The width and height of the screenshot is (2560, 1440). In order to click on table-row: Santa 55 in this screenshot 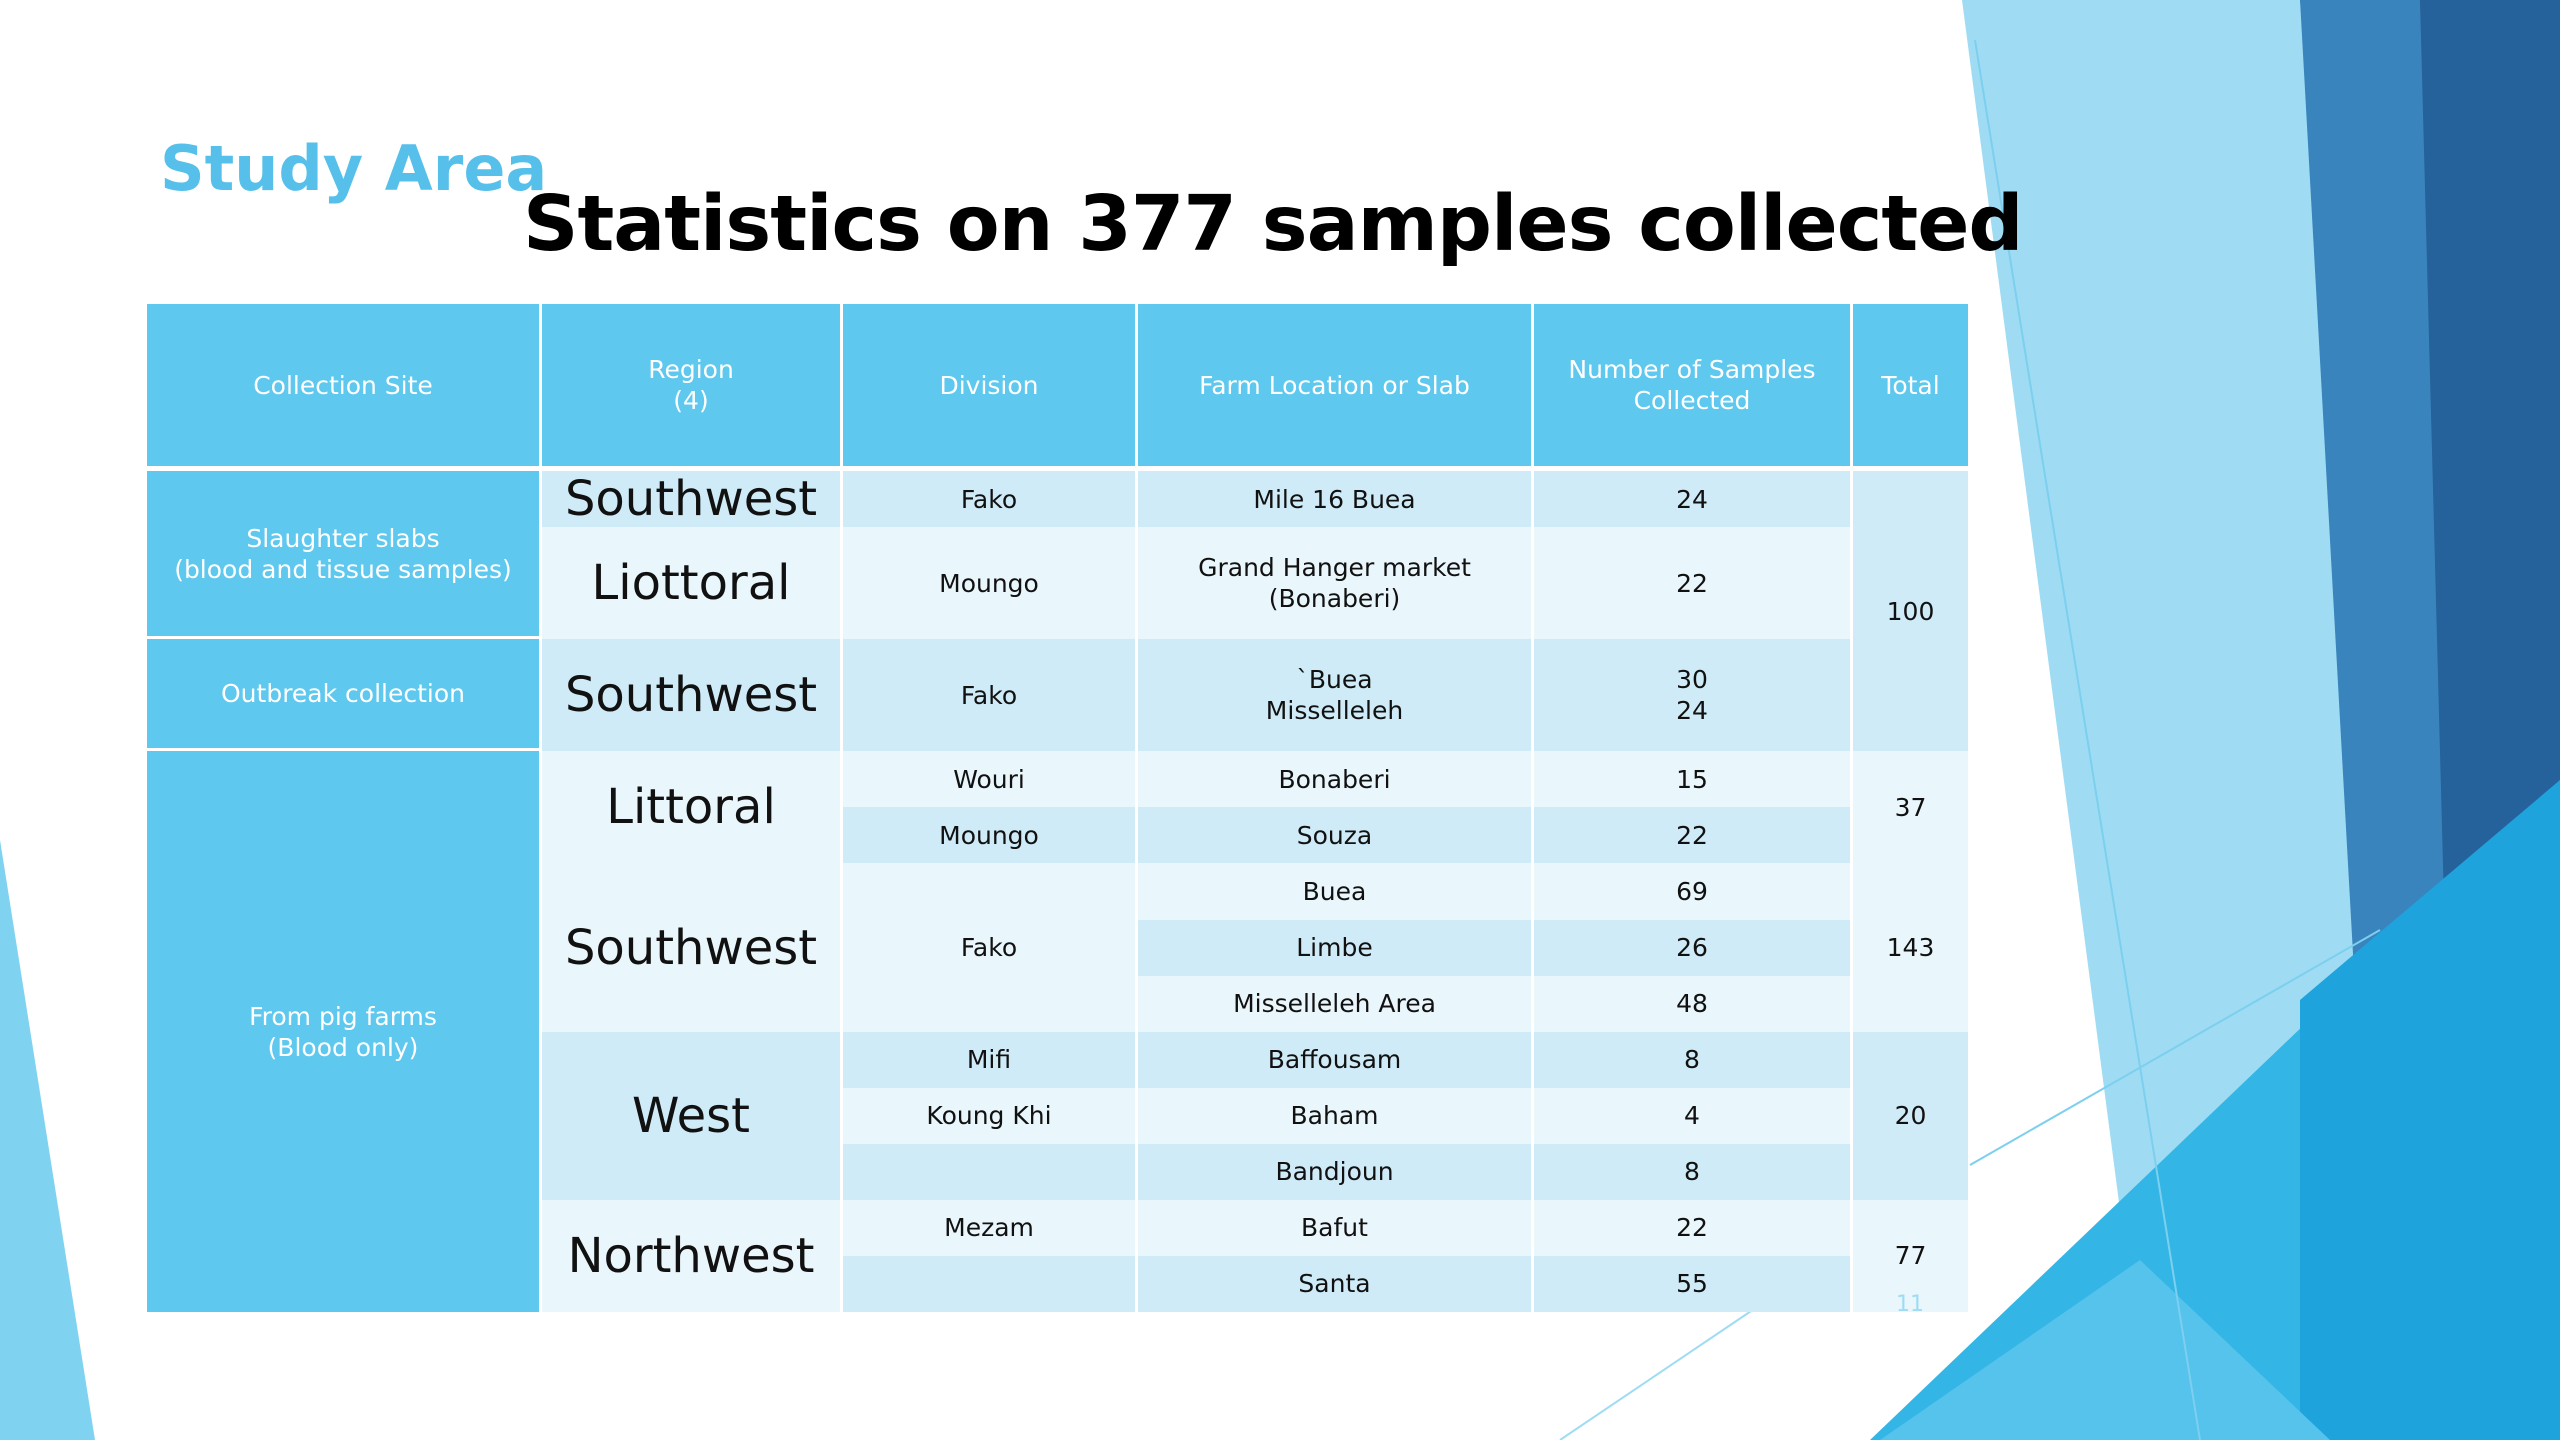, I will do `click(1057, 1283)`.